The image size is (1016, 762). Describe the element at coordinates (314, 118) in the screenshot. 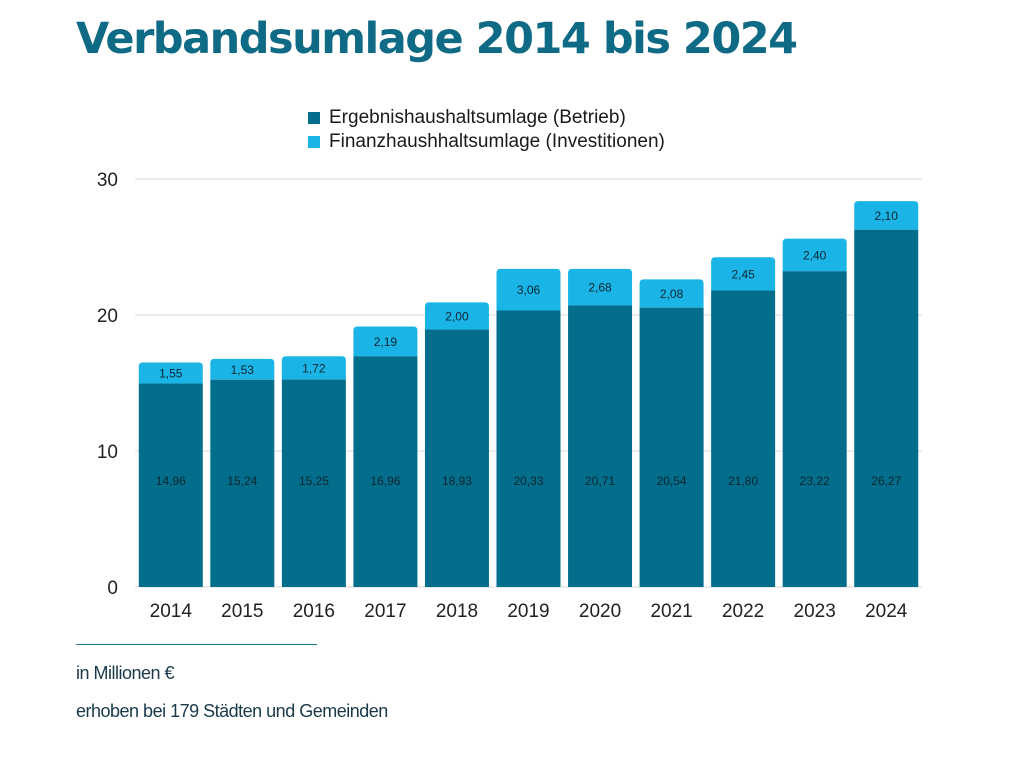

I see `legend-swatch-betrieb` at that location.